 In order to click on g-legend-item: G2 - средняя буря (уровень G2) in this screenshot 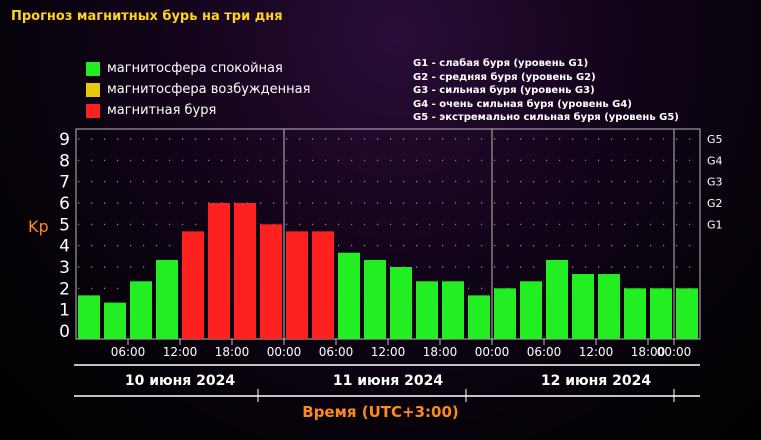, I will do `click(504, 77)`.